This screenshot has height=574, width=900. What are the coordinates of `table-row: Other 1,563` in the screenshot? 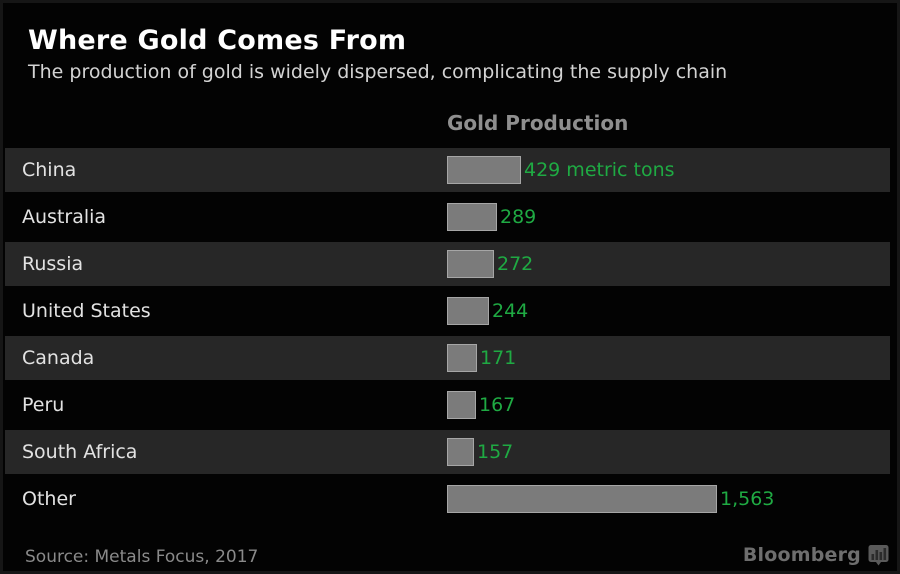 It's located at (447, 499).